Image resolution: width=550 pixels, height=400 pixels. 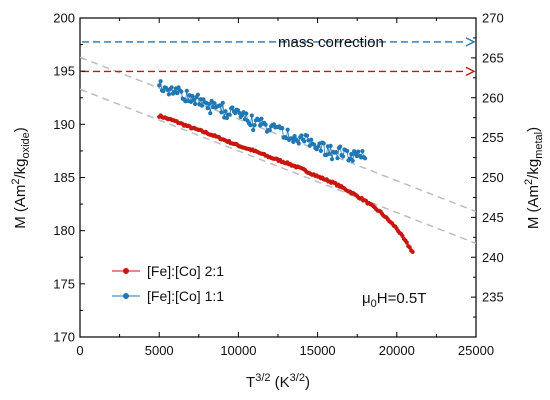 I want to click on y-axis-left-title: M (Am2/kgoxide), so click(x=21, y=178).